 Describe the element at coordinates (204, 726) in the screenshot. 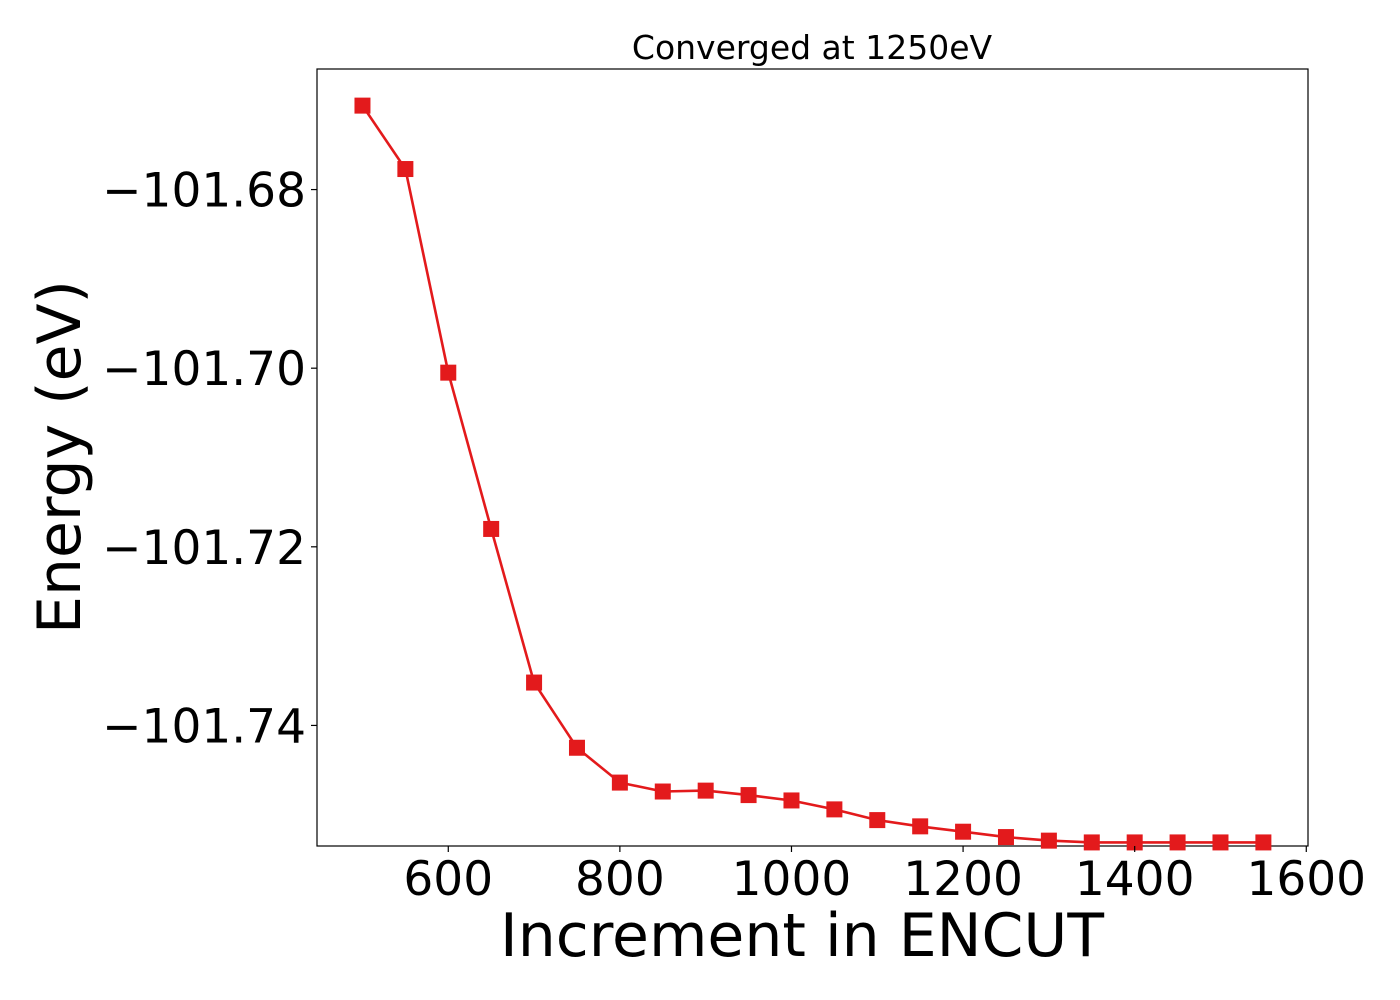

I see `y-tick-label: −101.74` at that location.